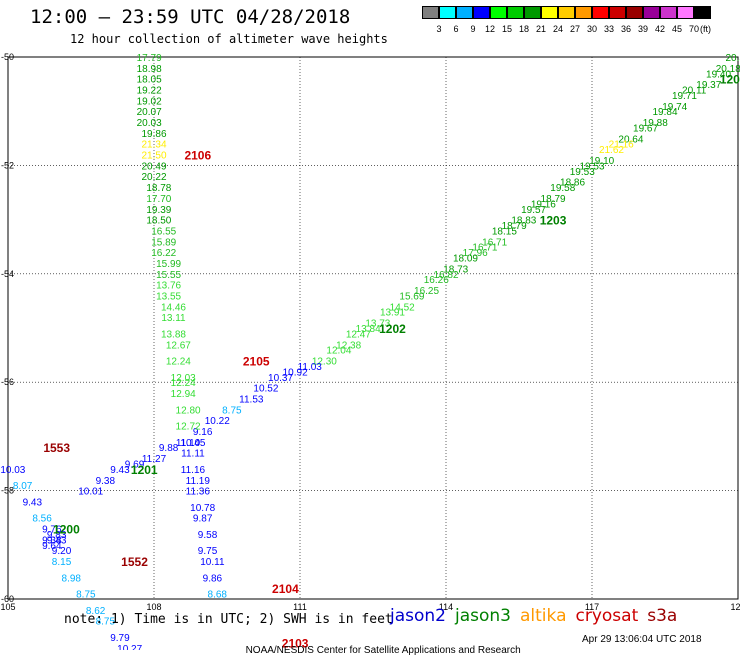  Describe the element at coordinates (129, 647) in the screenshot. I see `wave-height-label: 10.27` at that location.